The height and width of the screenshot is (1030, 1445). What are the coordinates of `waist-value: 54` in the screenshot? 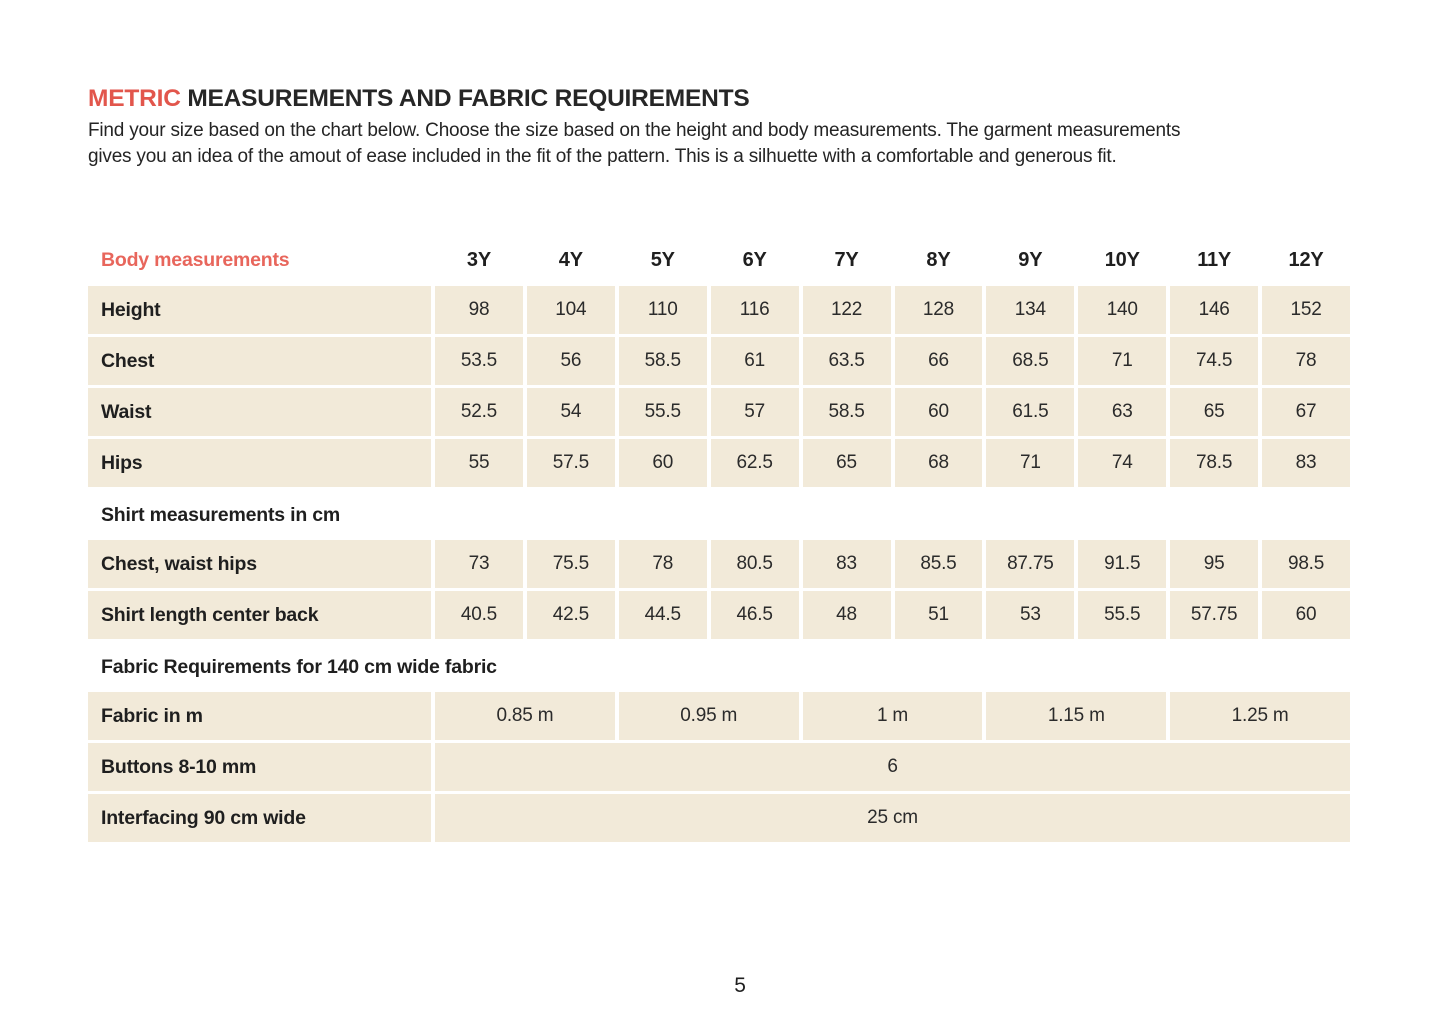 It's located at (570, 412).